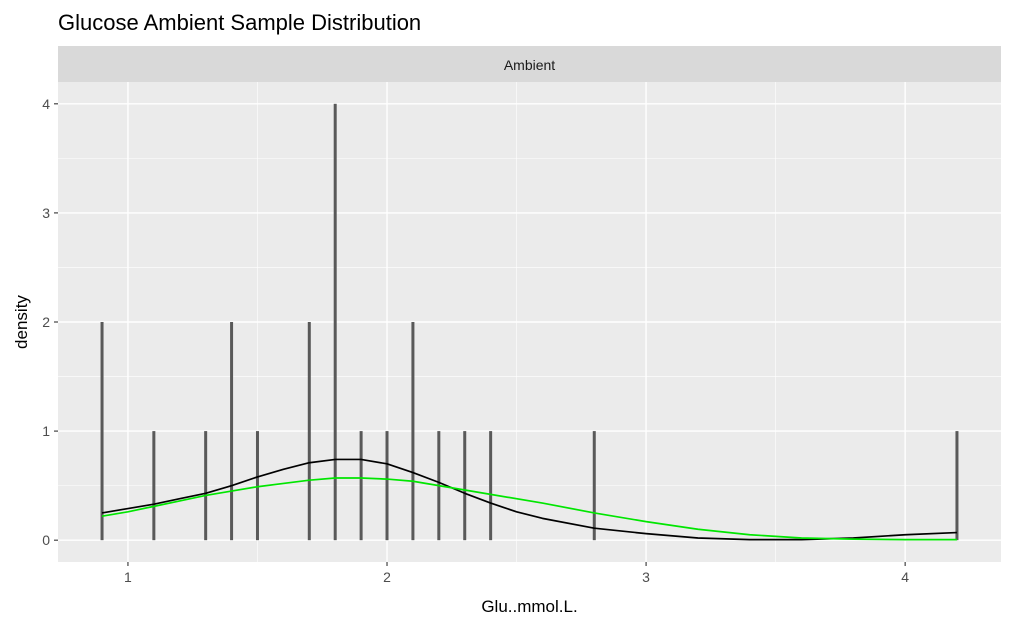 This screenshot has width=1011, height=624. What do you see at coordinates (128, 577) in the screenshot?
I see `x-tick-label: 1` at bounding box center [128, 577].